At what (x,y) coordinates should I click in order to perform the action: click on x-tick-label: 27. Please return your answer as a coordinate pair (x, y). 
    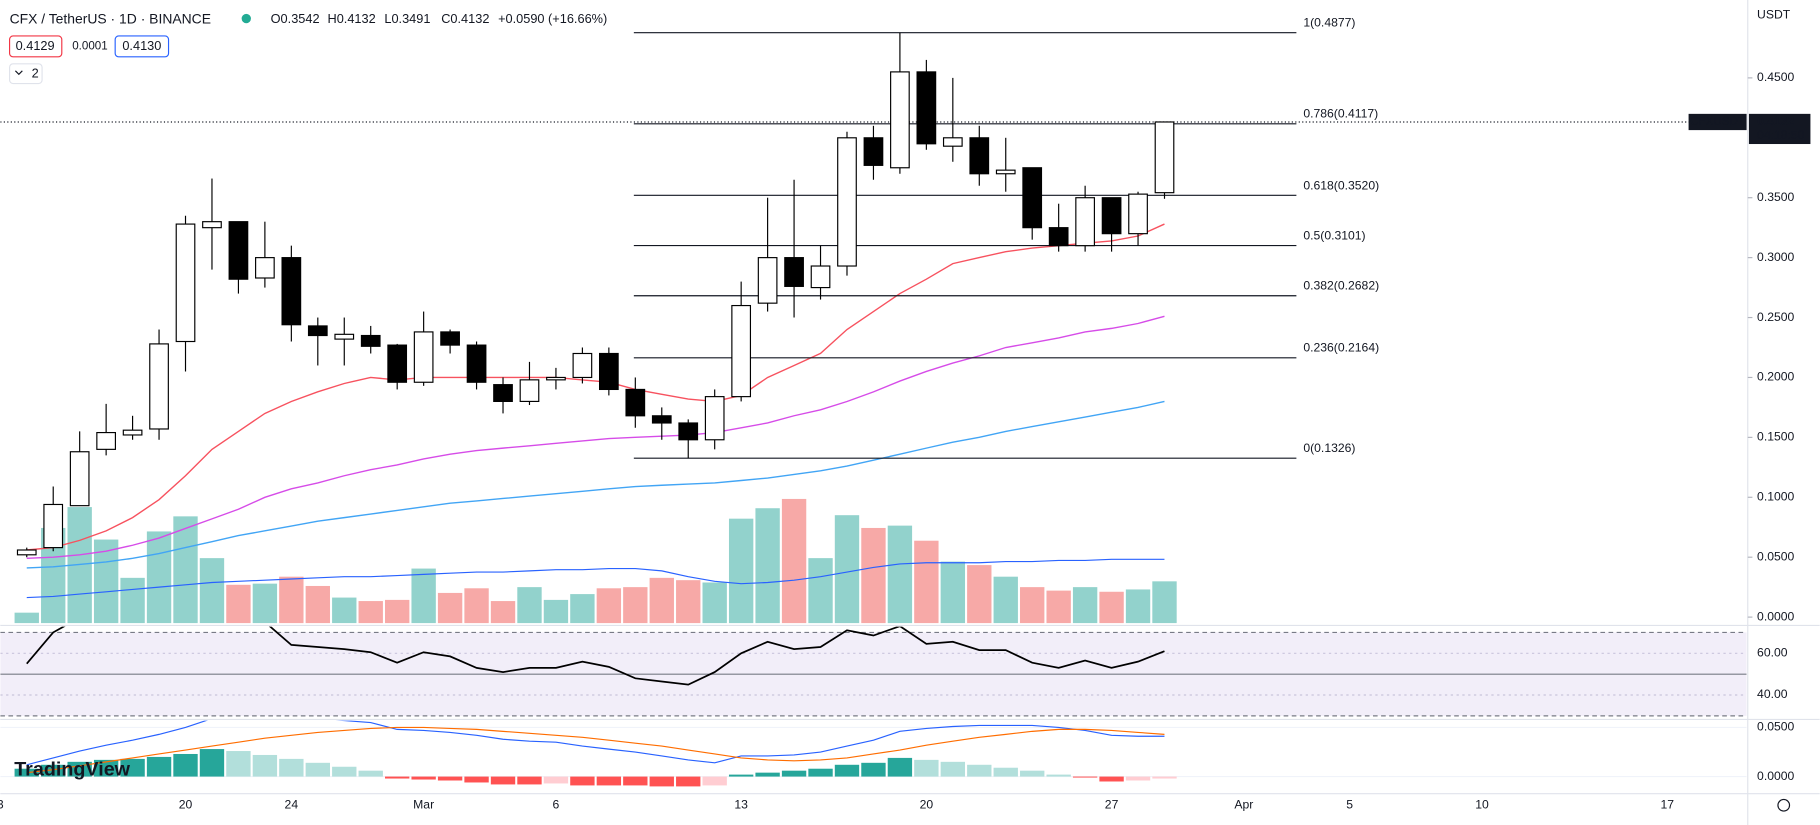
    Looking at the image, I should click on (1112, 804).